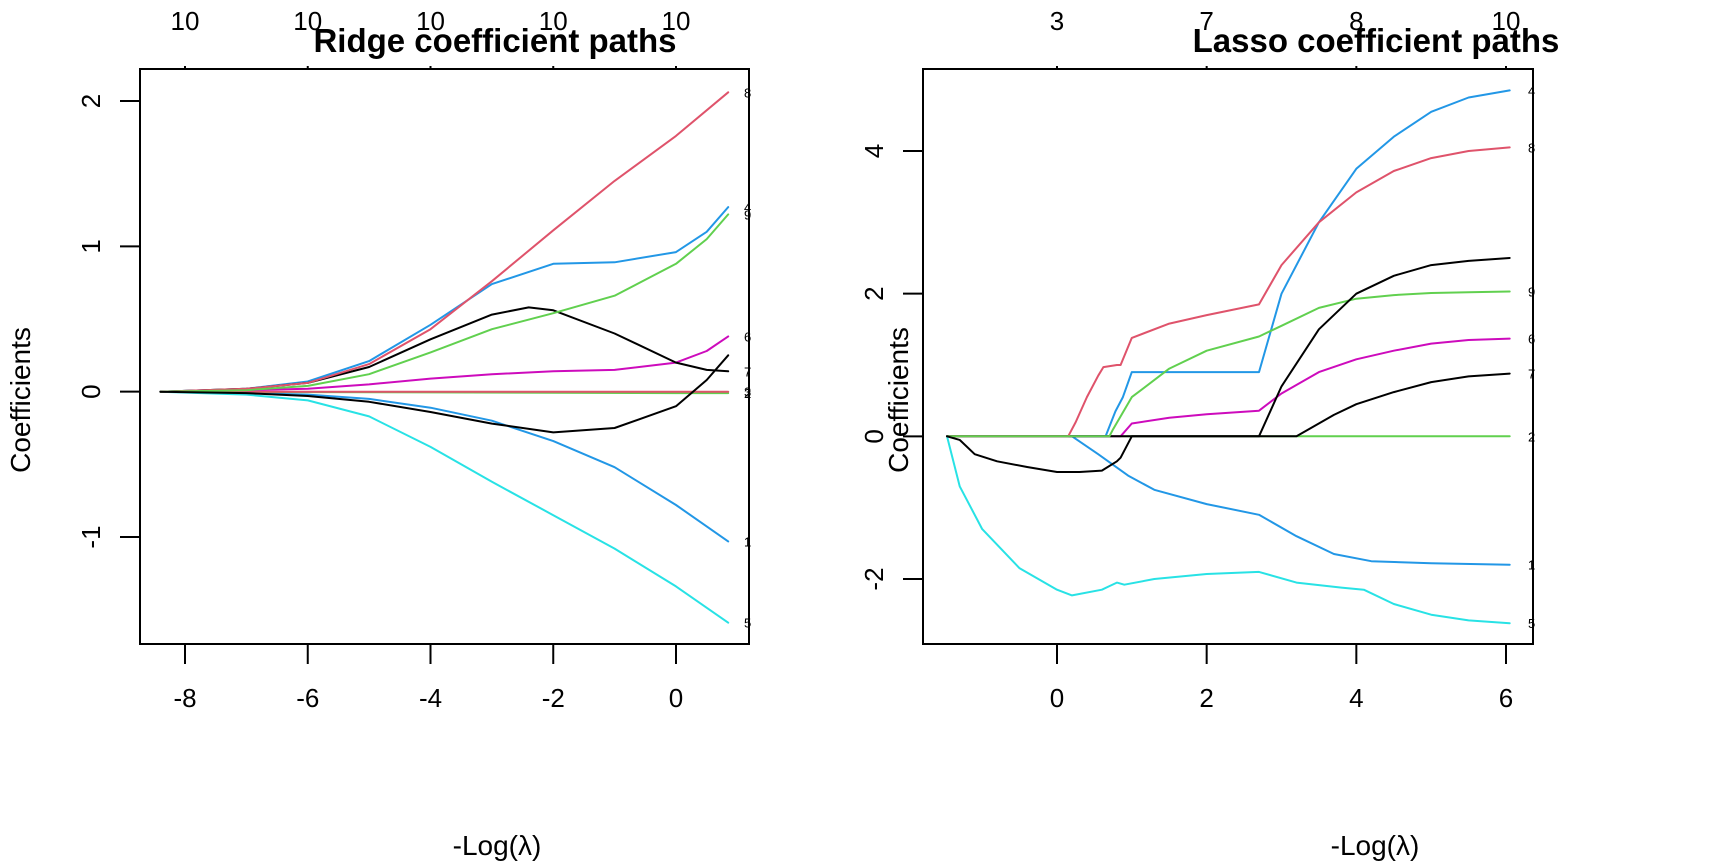 This screenshot has width=1728, height=864. Describe the element at coordinates (494, 40) in the screenshot. I see `chart-title: Ridge coefficient paths` at that location.